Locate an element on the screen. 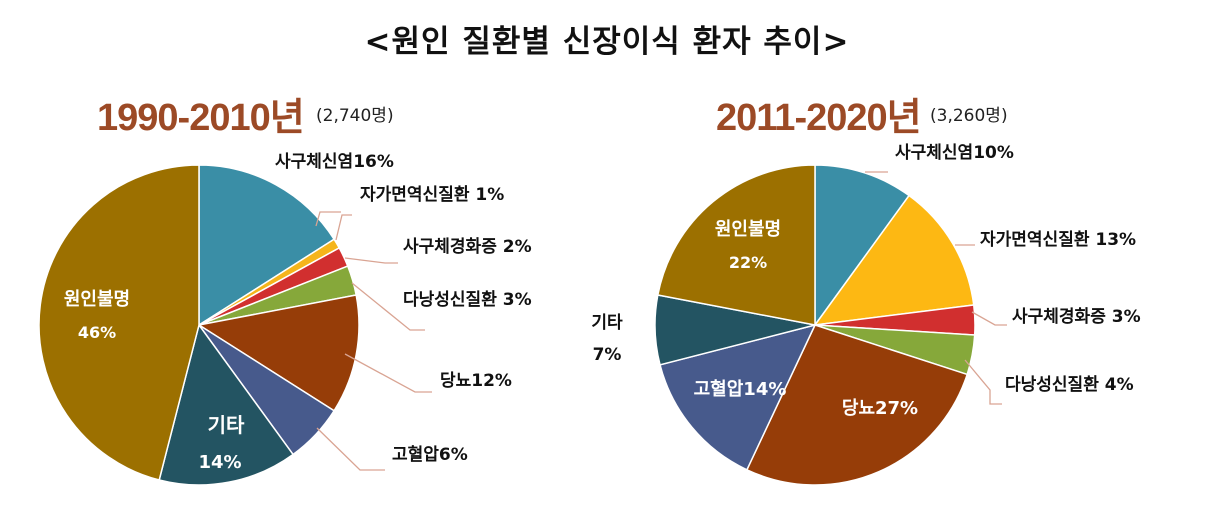  slice-label-right-1: 자가면역신질환 13% is located at coordinates (1058, 239).